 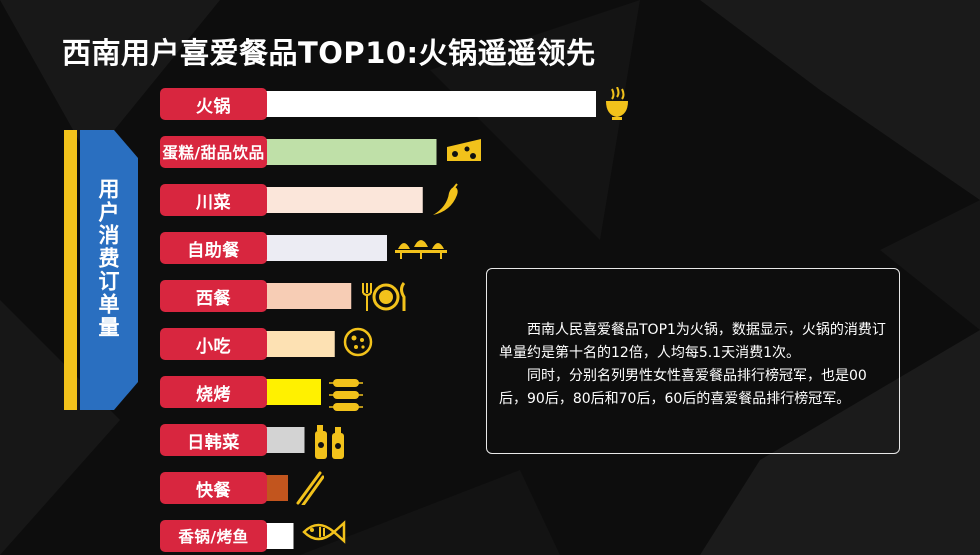 What do you see at coordinates (310, 490) in the screenshot?
I see `chopsticks-icon` at bounding box center [310, 490].